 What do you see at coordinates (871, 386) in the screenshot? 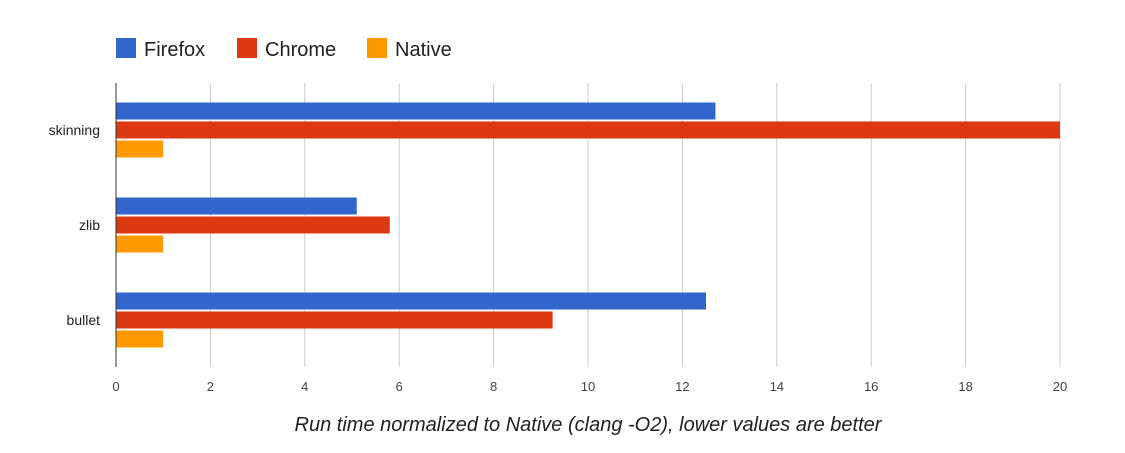
I see `x-tick-label: 16` at bounding box center [871, 386].